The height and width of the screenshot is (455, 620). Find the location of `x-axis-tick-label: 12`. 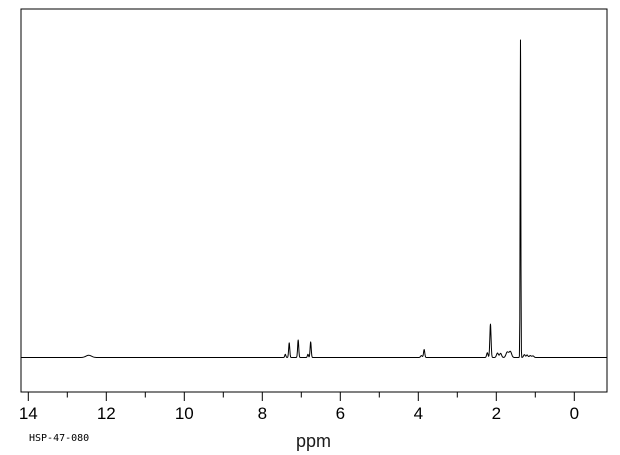

x-axis-tick-label: 12 is located at coordinates (106, 413).